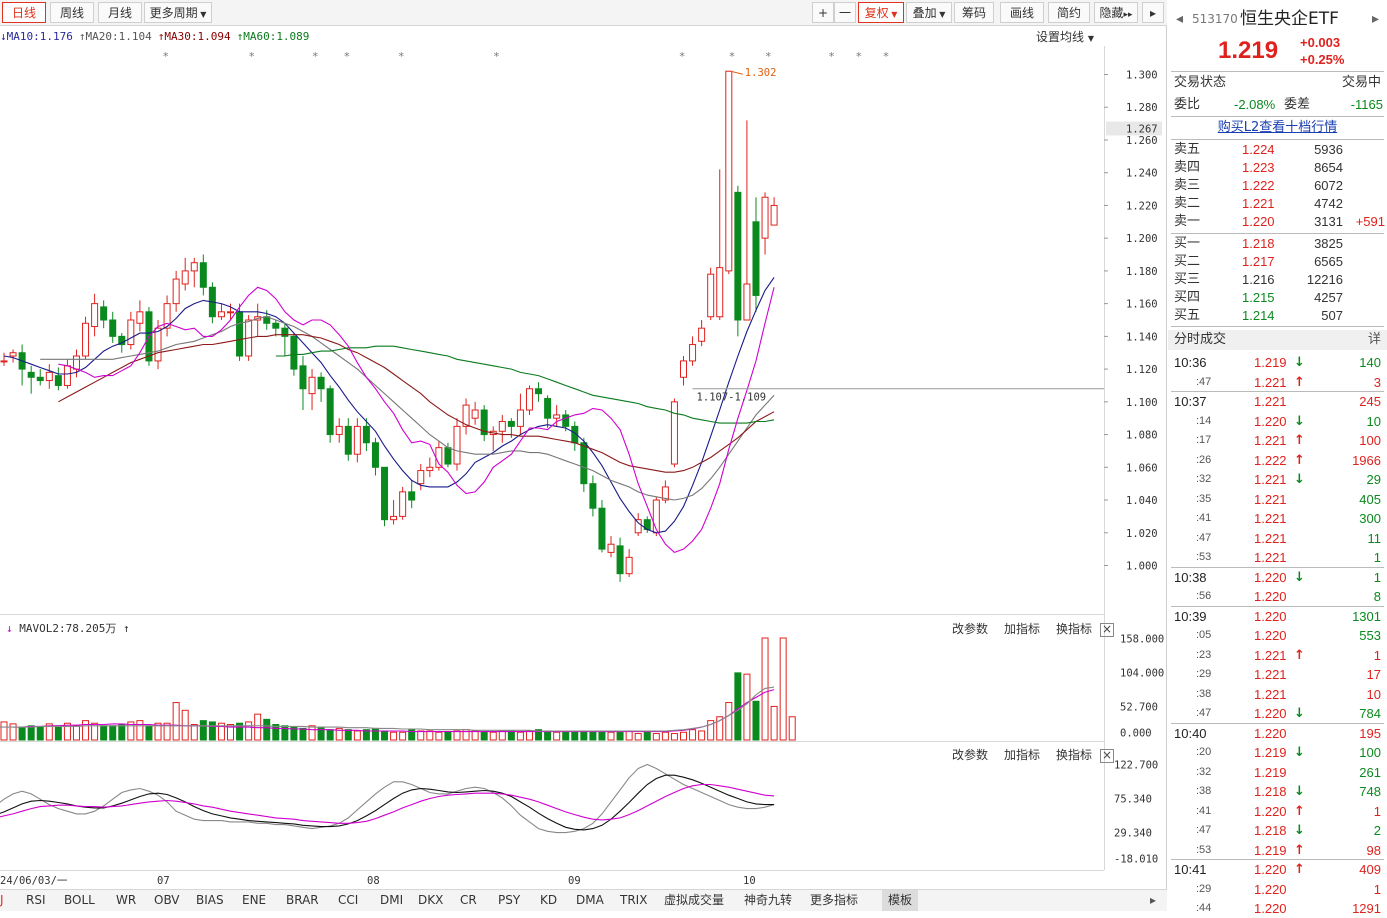 Image resolution: width=1387 pixels, height=918 pixels. Describe the element at coordinates (1074, 629) in the screenshot. I see `volume-switch-indicator: 换指标` at that location.